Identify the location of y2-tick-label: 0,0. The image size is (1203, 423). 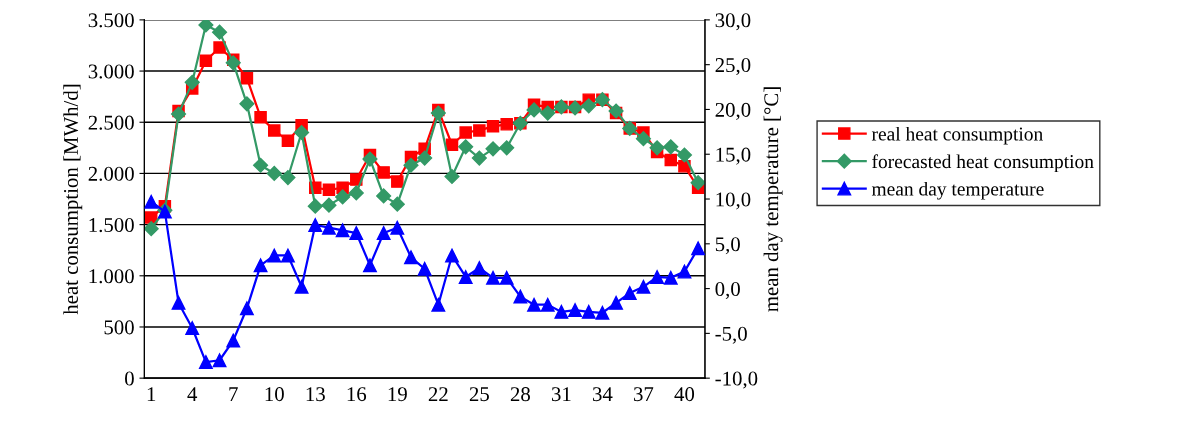
(727, 290).